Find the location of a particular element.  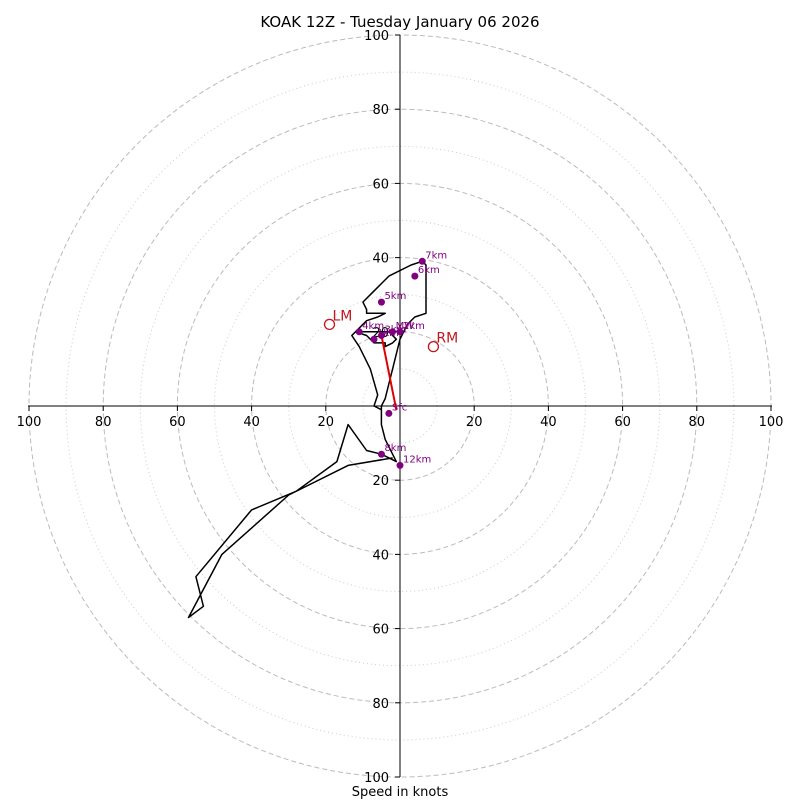

height-label-4km: 4km is located at coordinates (373, 326).